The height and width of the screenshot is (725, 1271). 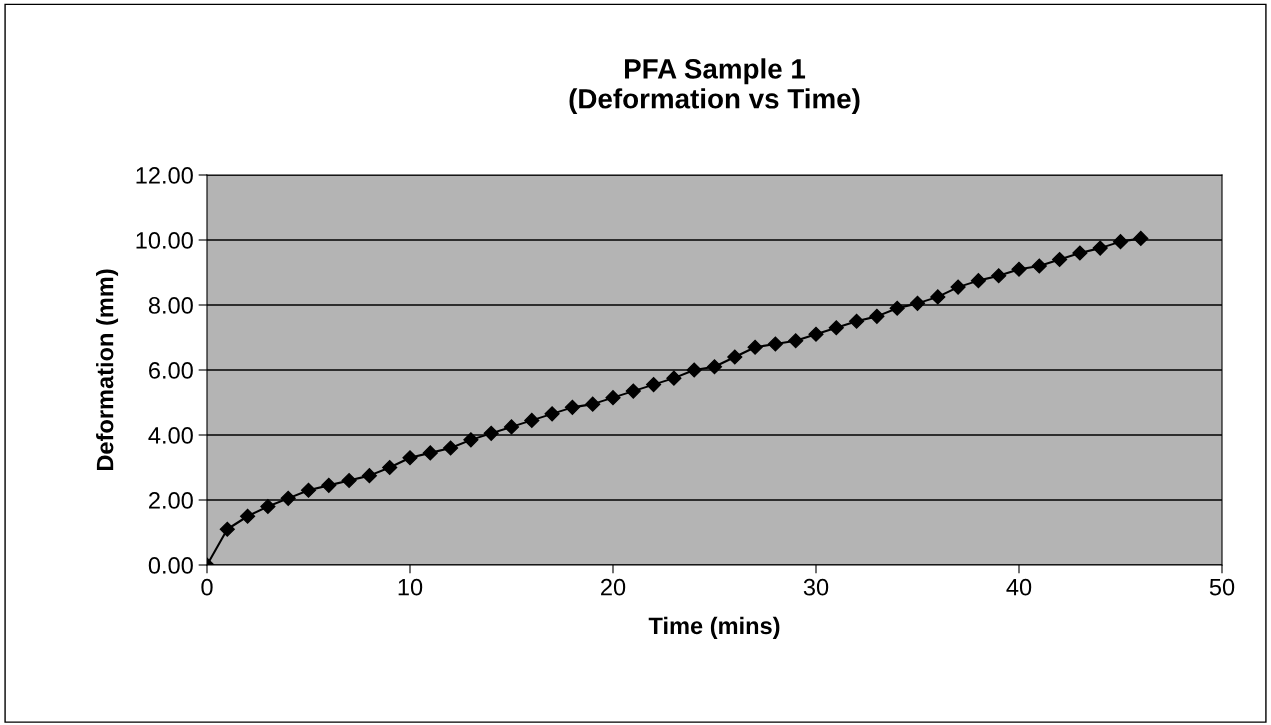 I want to click on chart-title: PFA Sample 1 (Deformation vs Time), so click(x=714, y=86).